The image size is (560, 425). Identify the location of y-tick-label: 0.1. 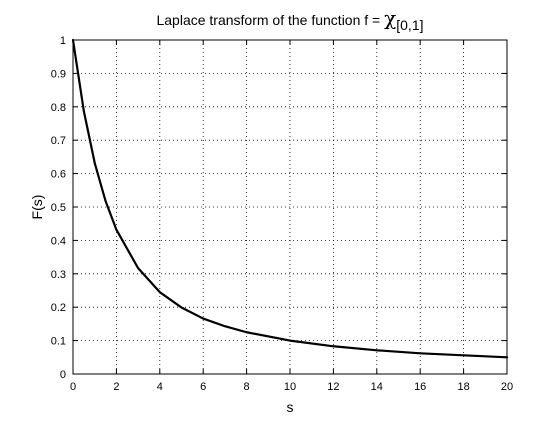
(58, 342).